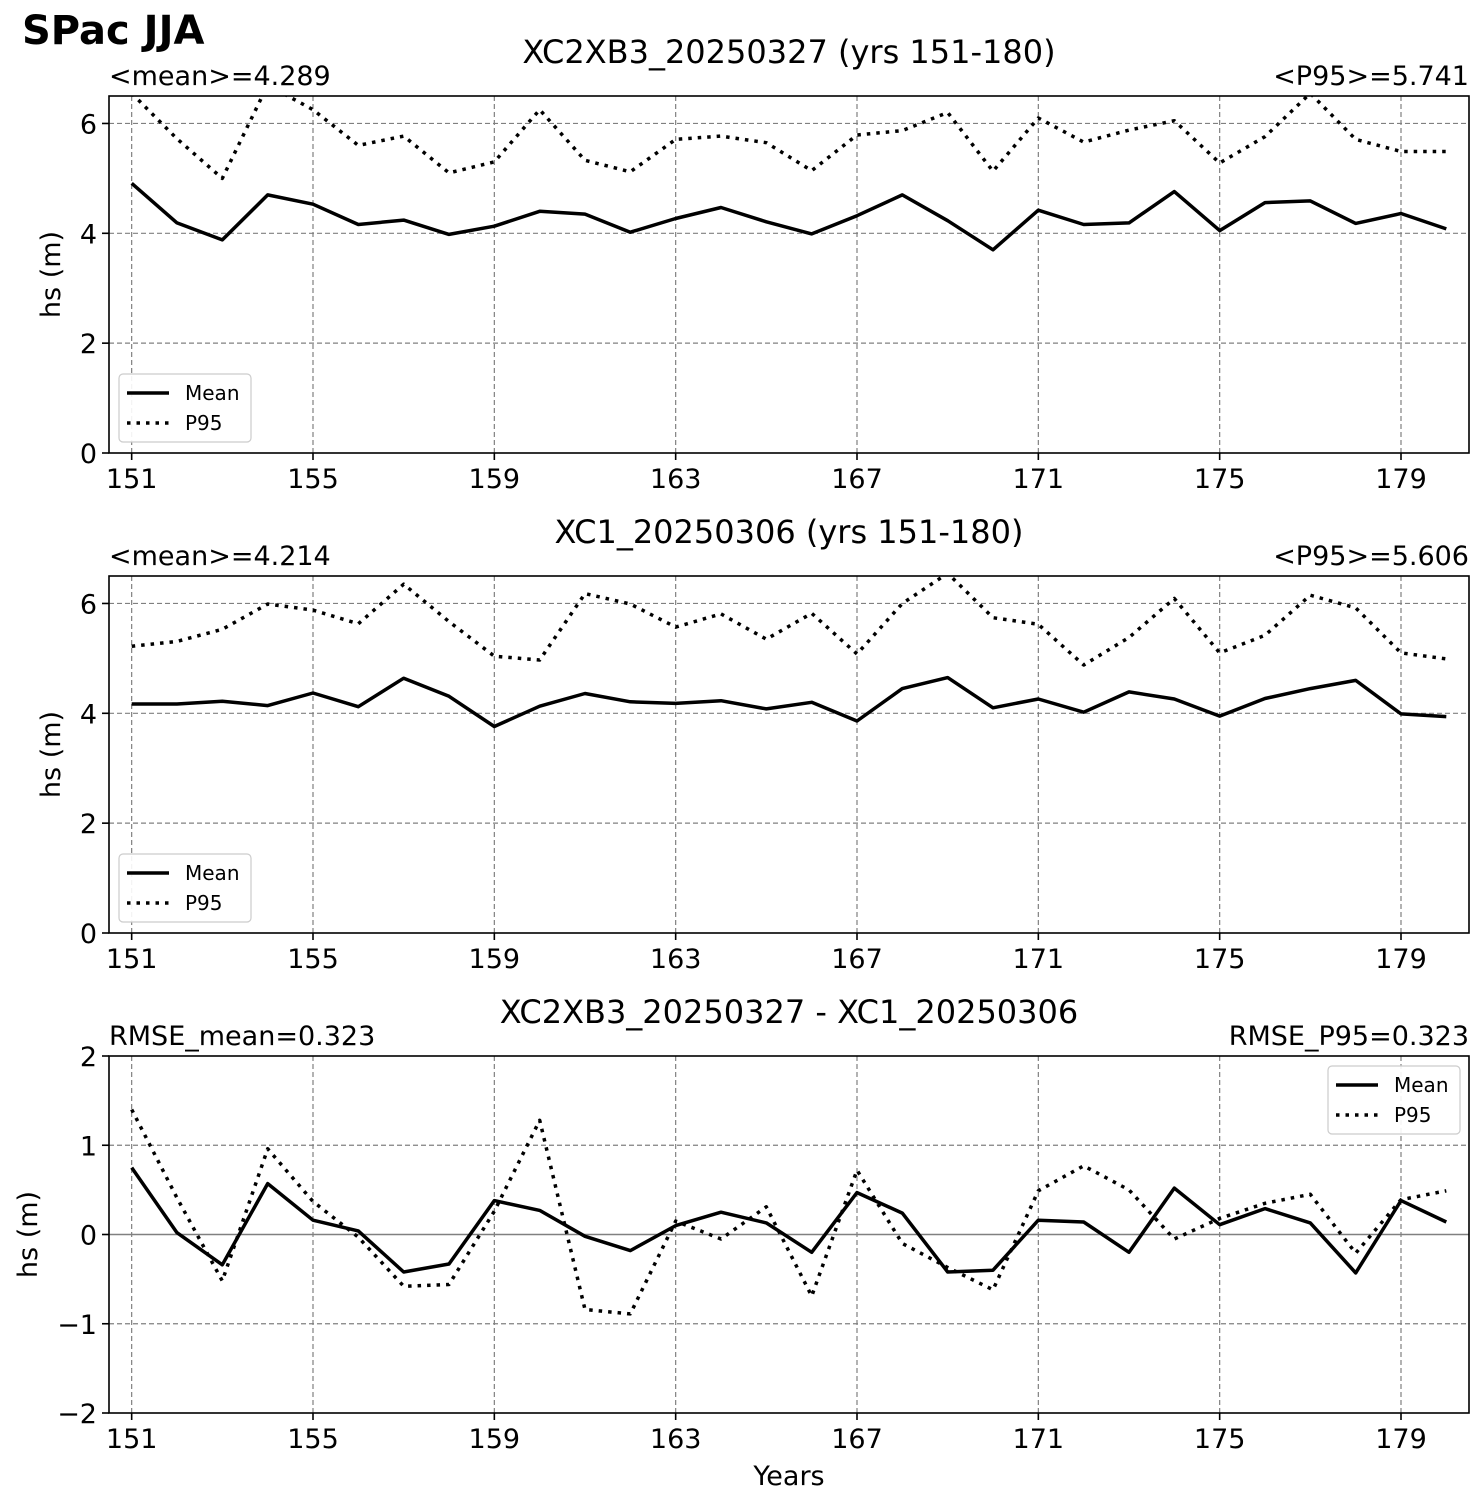  Describe the element at coordinates (113, 31) in the screenshot. I see `figure-title: SPac JJA` at that location.